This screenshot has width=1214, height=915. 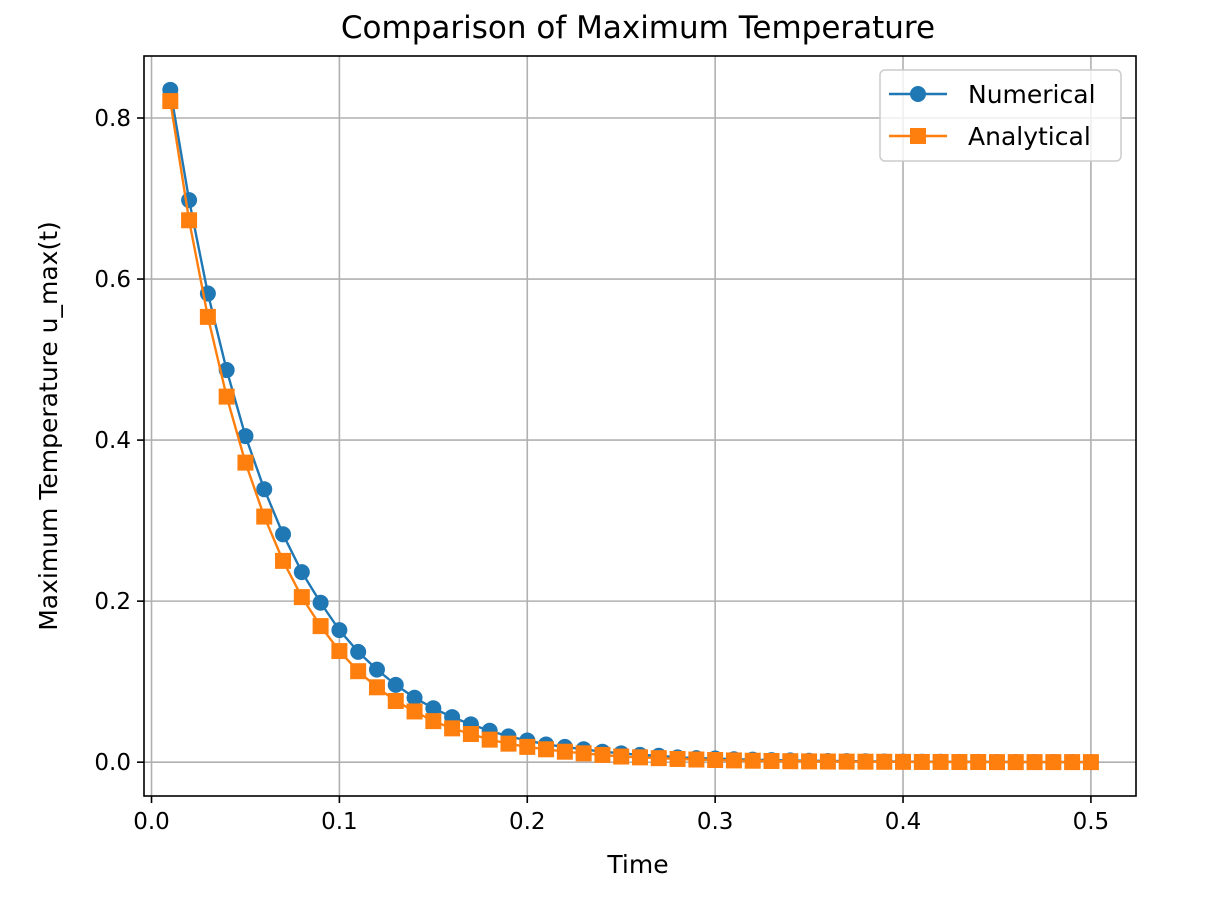 I want to click on legend: Numerical Analytical, so click(x=1000, y=115).